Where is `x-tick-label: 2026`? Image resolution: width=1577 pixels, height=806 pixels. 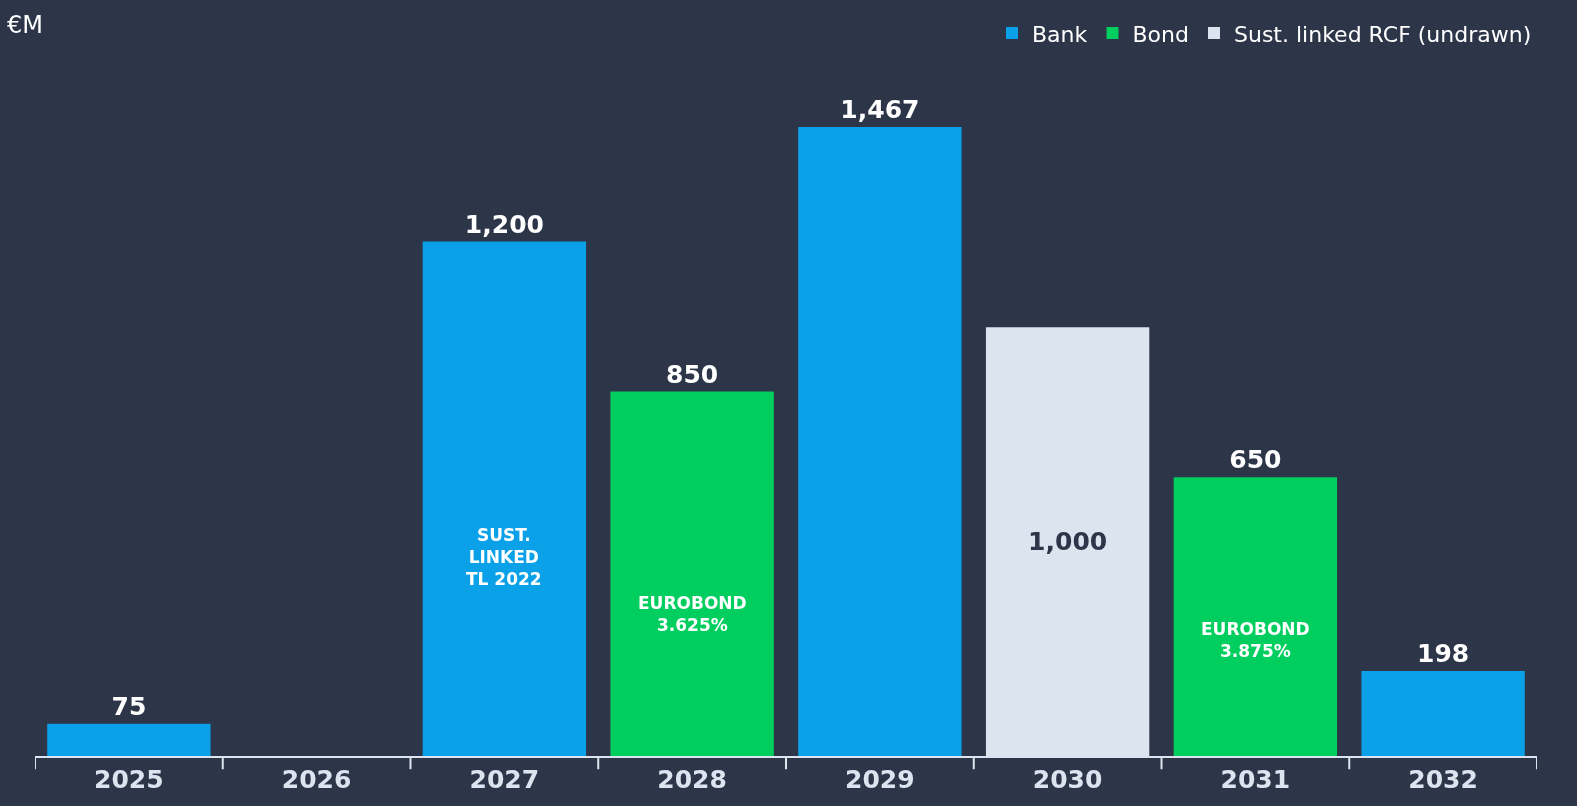
x-tick-label: 2026 is located at coordinates (316, 779).